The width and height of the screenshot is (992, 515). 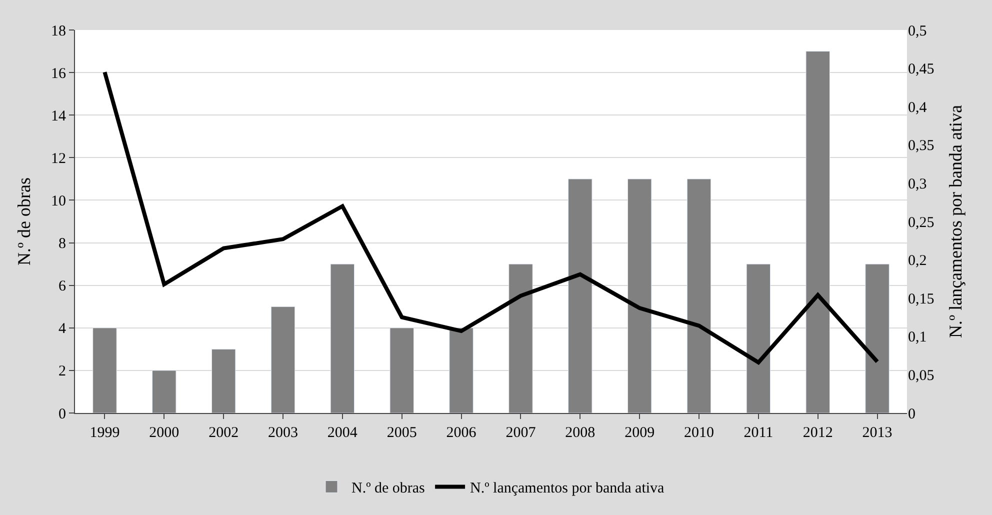 What do you see at coordinates (164, 433) in the screenshot?
I see `x-tick-label: 2000` at bounding box center [164, 433].